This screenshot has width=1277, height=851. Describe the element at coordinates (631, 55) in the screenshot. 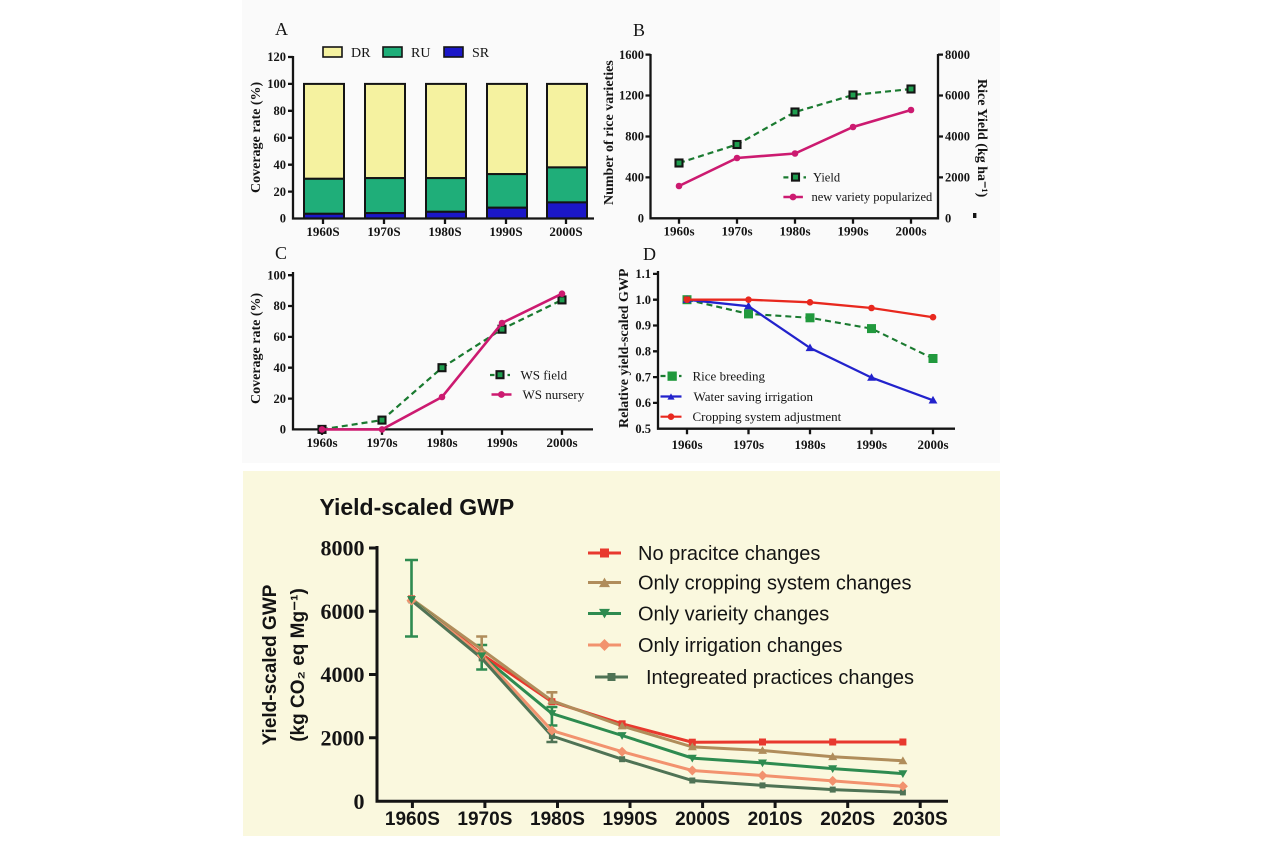

I see `svg-text: 1600` at that location.